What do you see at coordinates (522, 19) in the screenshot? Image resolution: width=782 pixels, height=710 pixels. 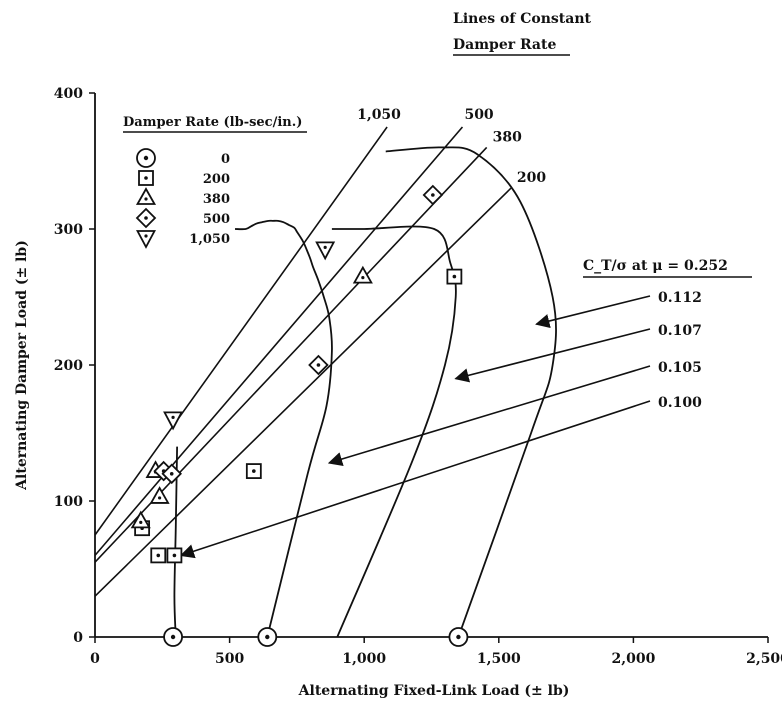 I see `rate-lines-header-1: Lines of Constant` at bounding box center [522, 19].